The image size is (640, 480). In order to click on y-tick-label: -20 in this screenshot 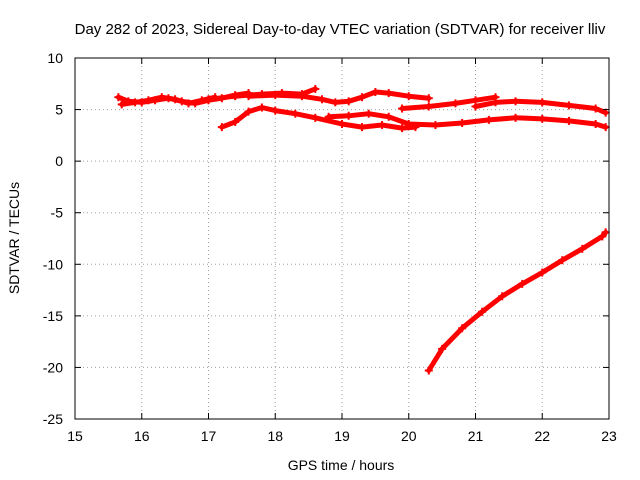, I will do `click(53, 367)`.